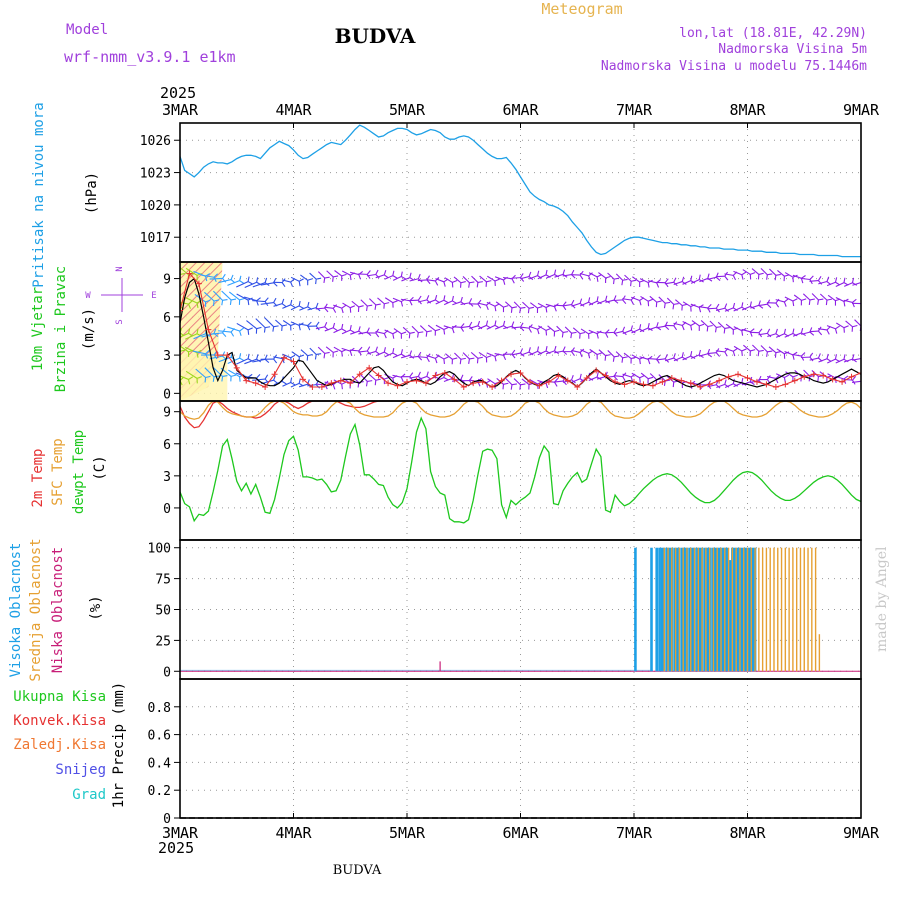 This screenshot has height=900, width=900. Describe the element at coordinates (204, 378) in the screenshot. I see `wind-band` at that location.